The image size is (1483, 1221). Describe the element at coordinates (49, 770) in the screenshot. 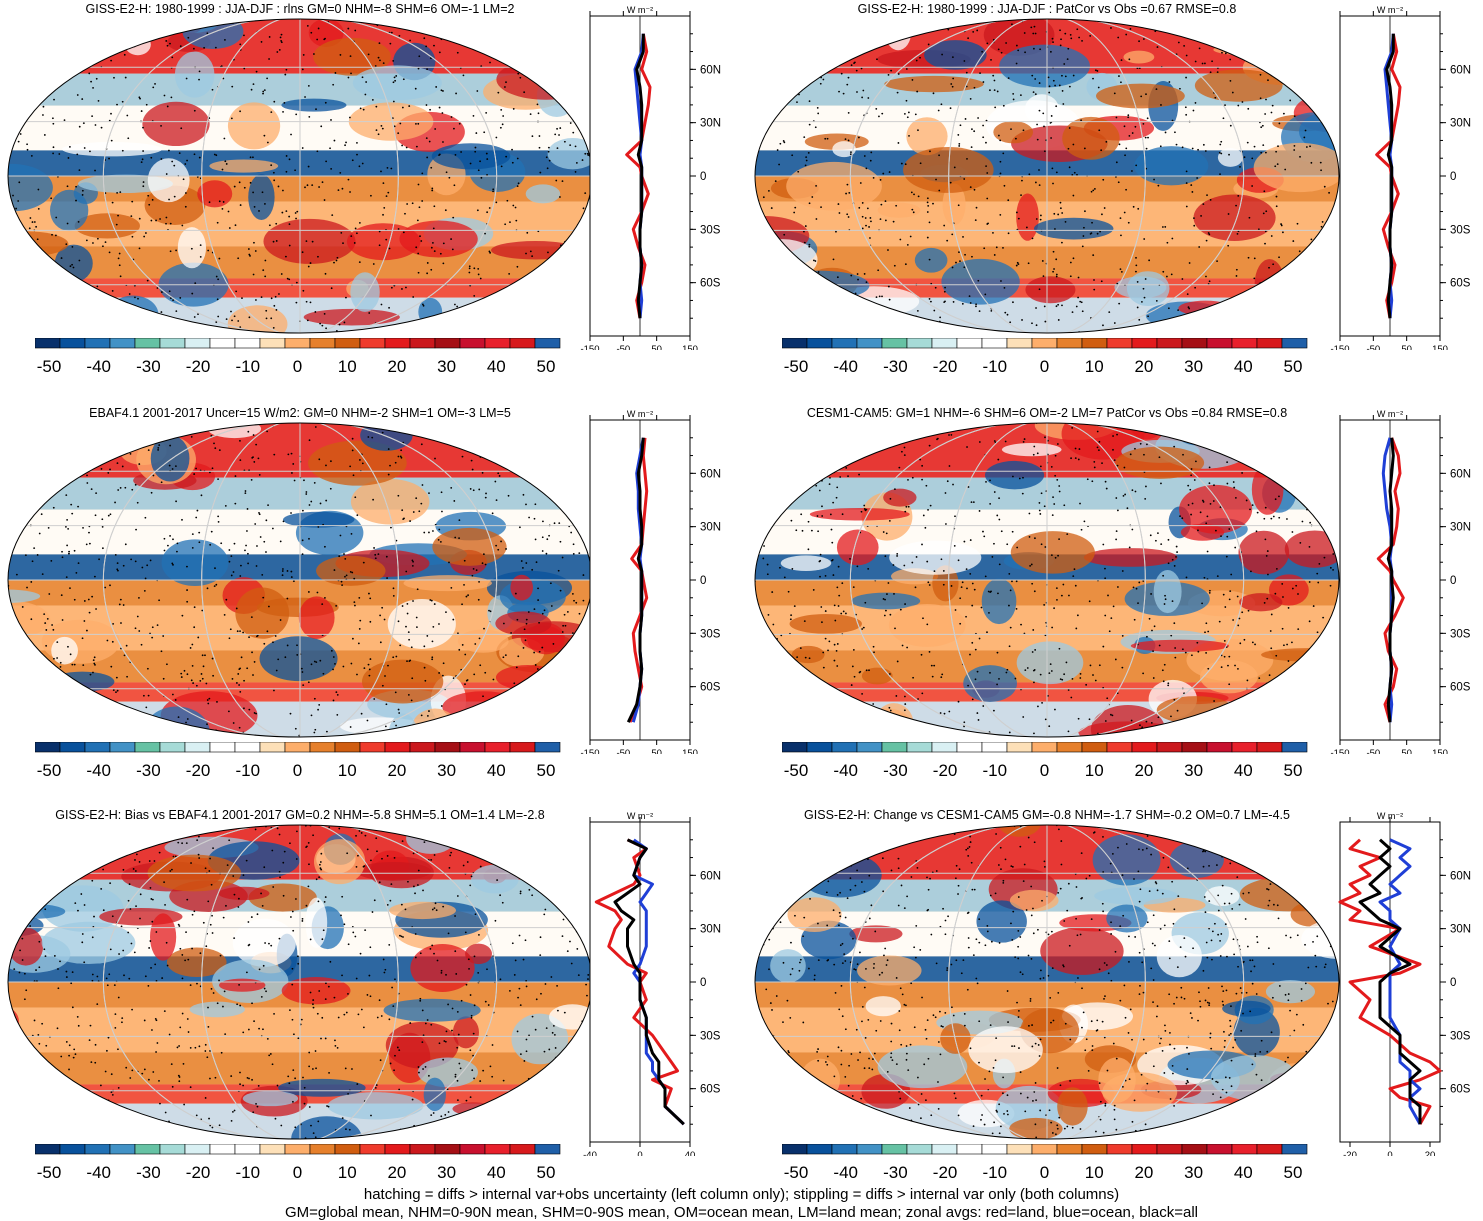

I see `colorbar-tick-label: -50` at that location.